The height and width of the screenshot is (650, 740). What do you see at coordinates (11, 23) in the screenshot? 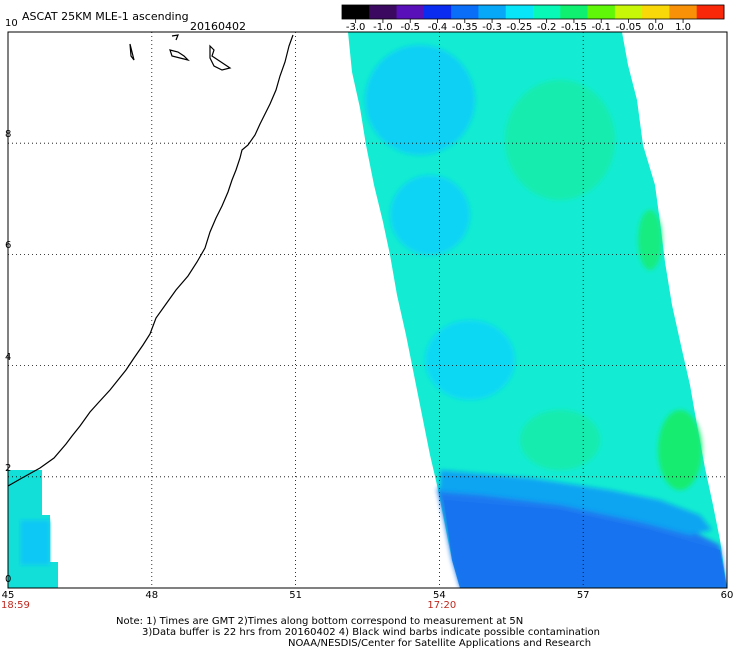
I see `y-axis-tick-label: 10` at bounding box center [11, 23].